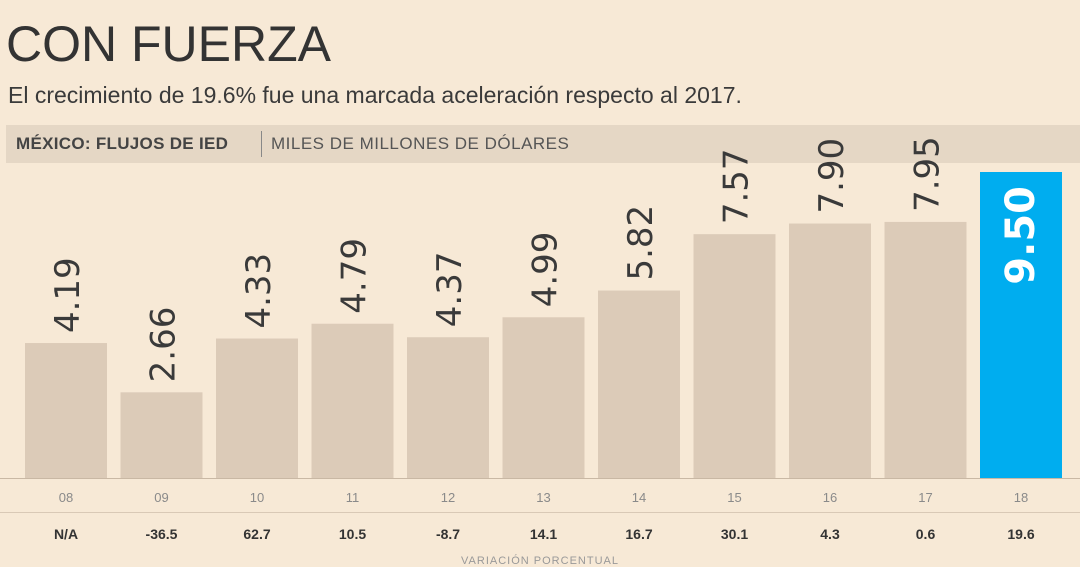 Image resolution: width=1080 pixels, height=567 pixels. What do you see at coordinates (734, 497) in the screenshot?
I see `category-label-15: 15` at bounding box center [734, 497].